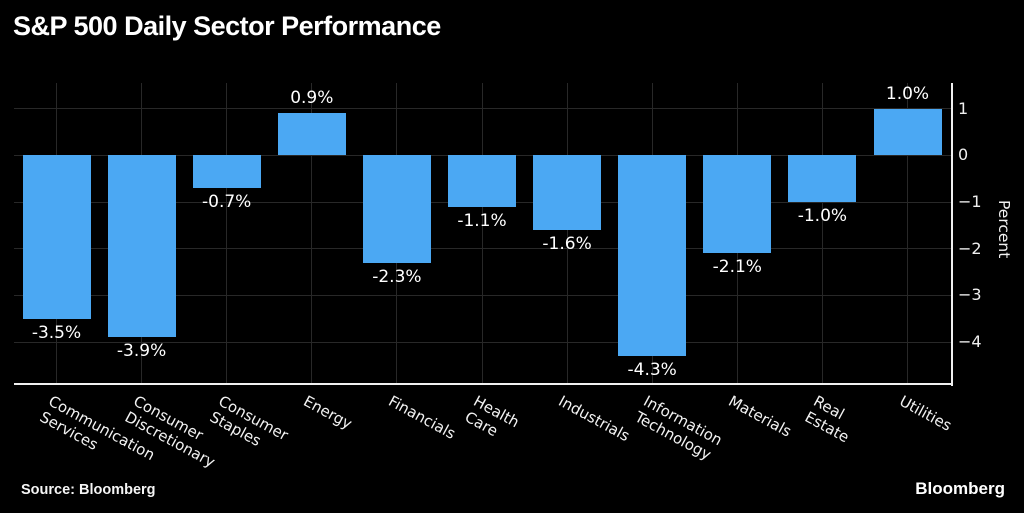 Image resolution: width=1024 pixels, height=513 pixels. What do you see at coordinates (679, 428) in the screenshot?
I see `x-tick-label-information-technology: Information Technology` at bounding box center [679, 428].